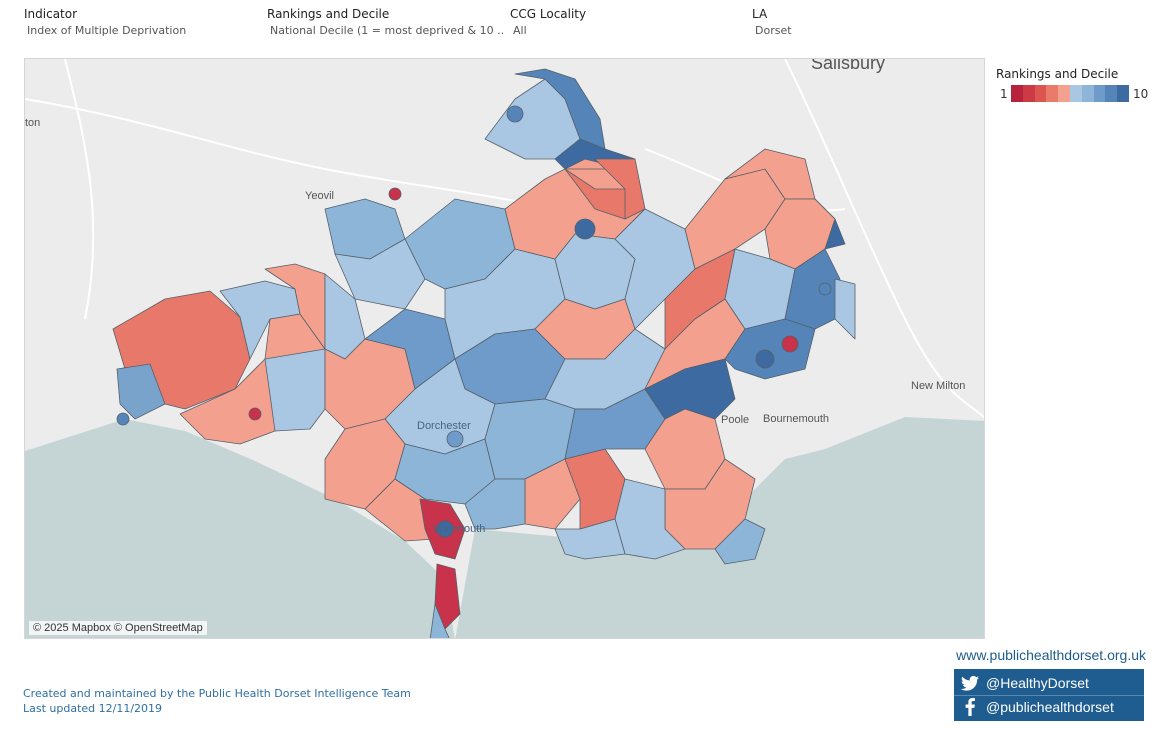 The image size is (1168, 730). What do you see at coordinates (459, 529) in the screenshot?
I see `place-label-weymouth: Weymouth` at bounding box center [459, 529].